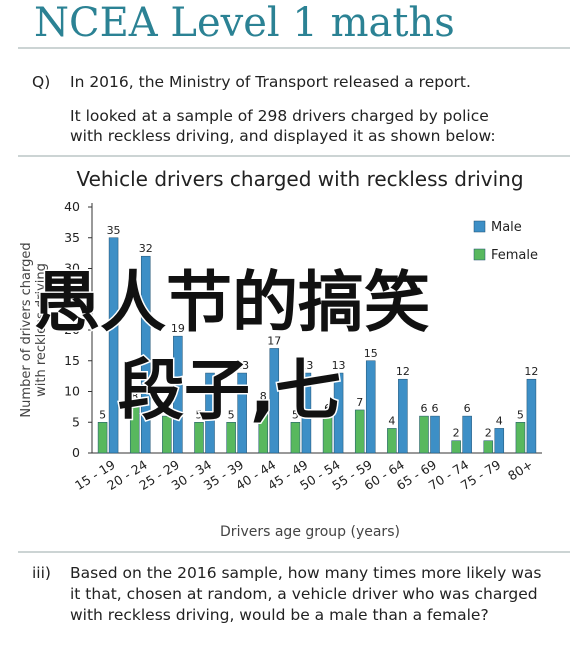 This screenshot has width=580, height=656. What do you see at coordinates (514, 255) in the screenshot?
I see `legend-label: Female` at bounding box center [514, 255].